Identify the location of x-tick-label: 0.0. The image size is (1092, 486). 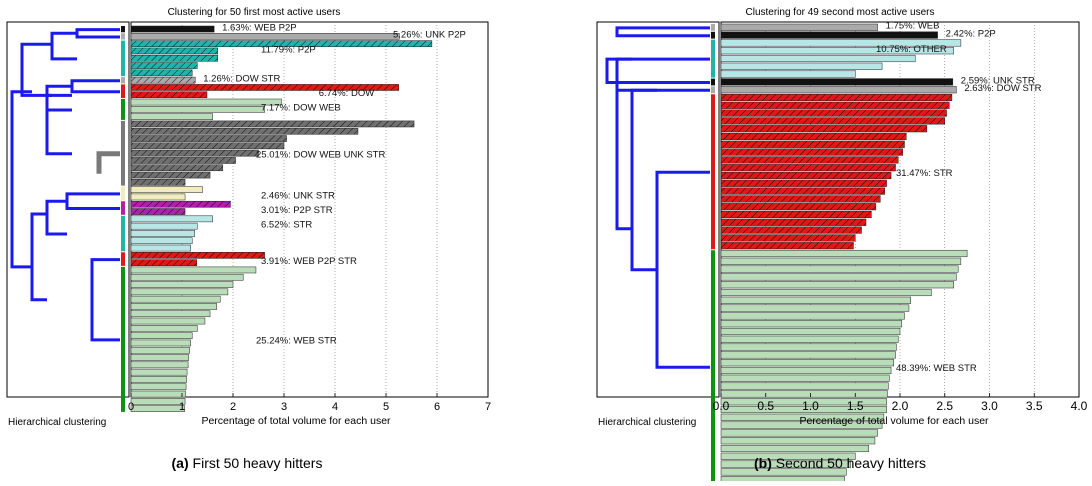
(721, 406).